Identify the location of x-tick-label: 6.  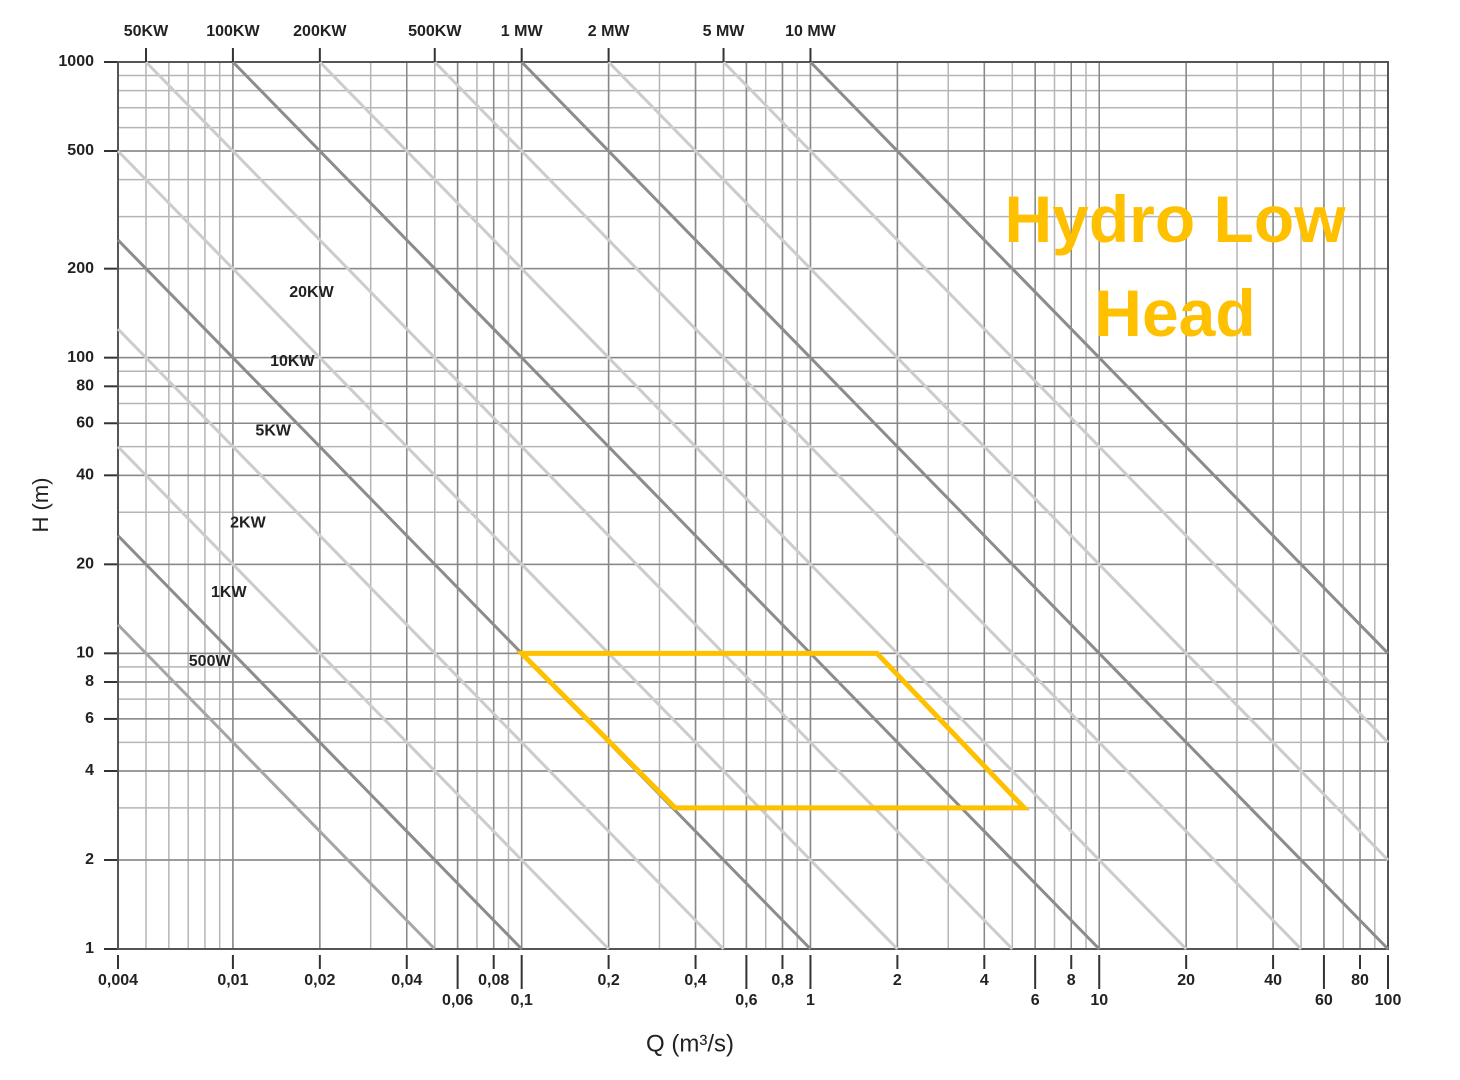
(1035, 1000).